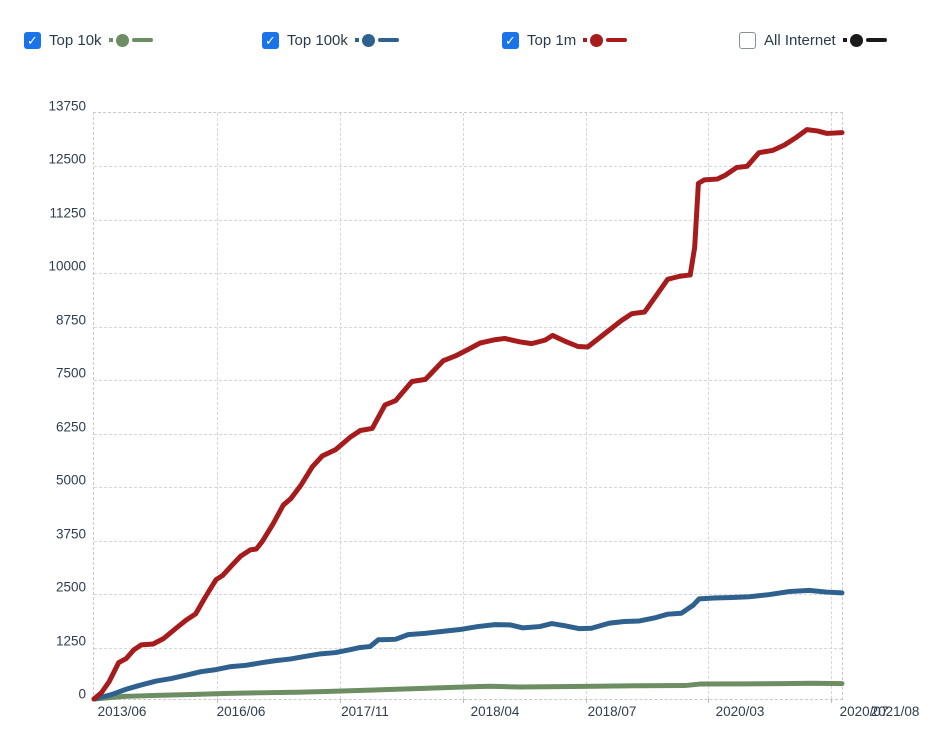 Image resolution: width=938 pixels, height=751 pixels. Describe the element at coordinates (468, 691) in the screenshot. I see `series-line-top-10k` at that location.